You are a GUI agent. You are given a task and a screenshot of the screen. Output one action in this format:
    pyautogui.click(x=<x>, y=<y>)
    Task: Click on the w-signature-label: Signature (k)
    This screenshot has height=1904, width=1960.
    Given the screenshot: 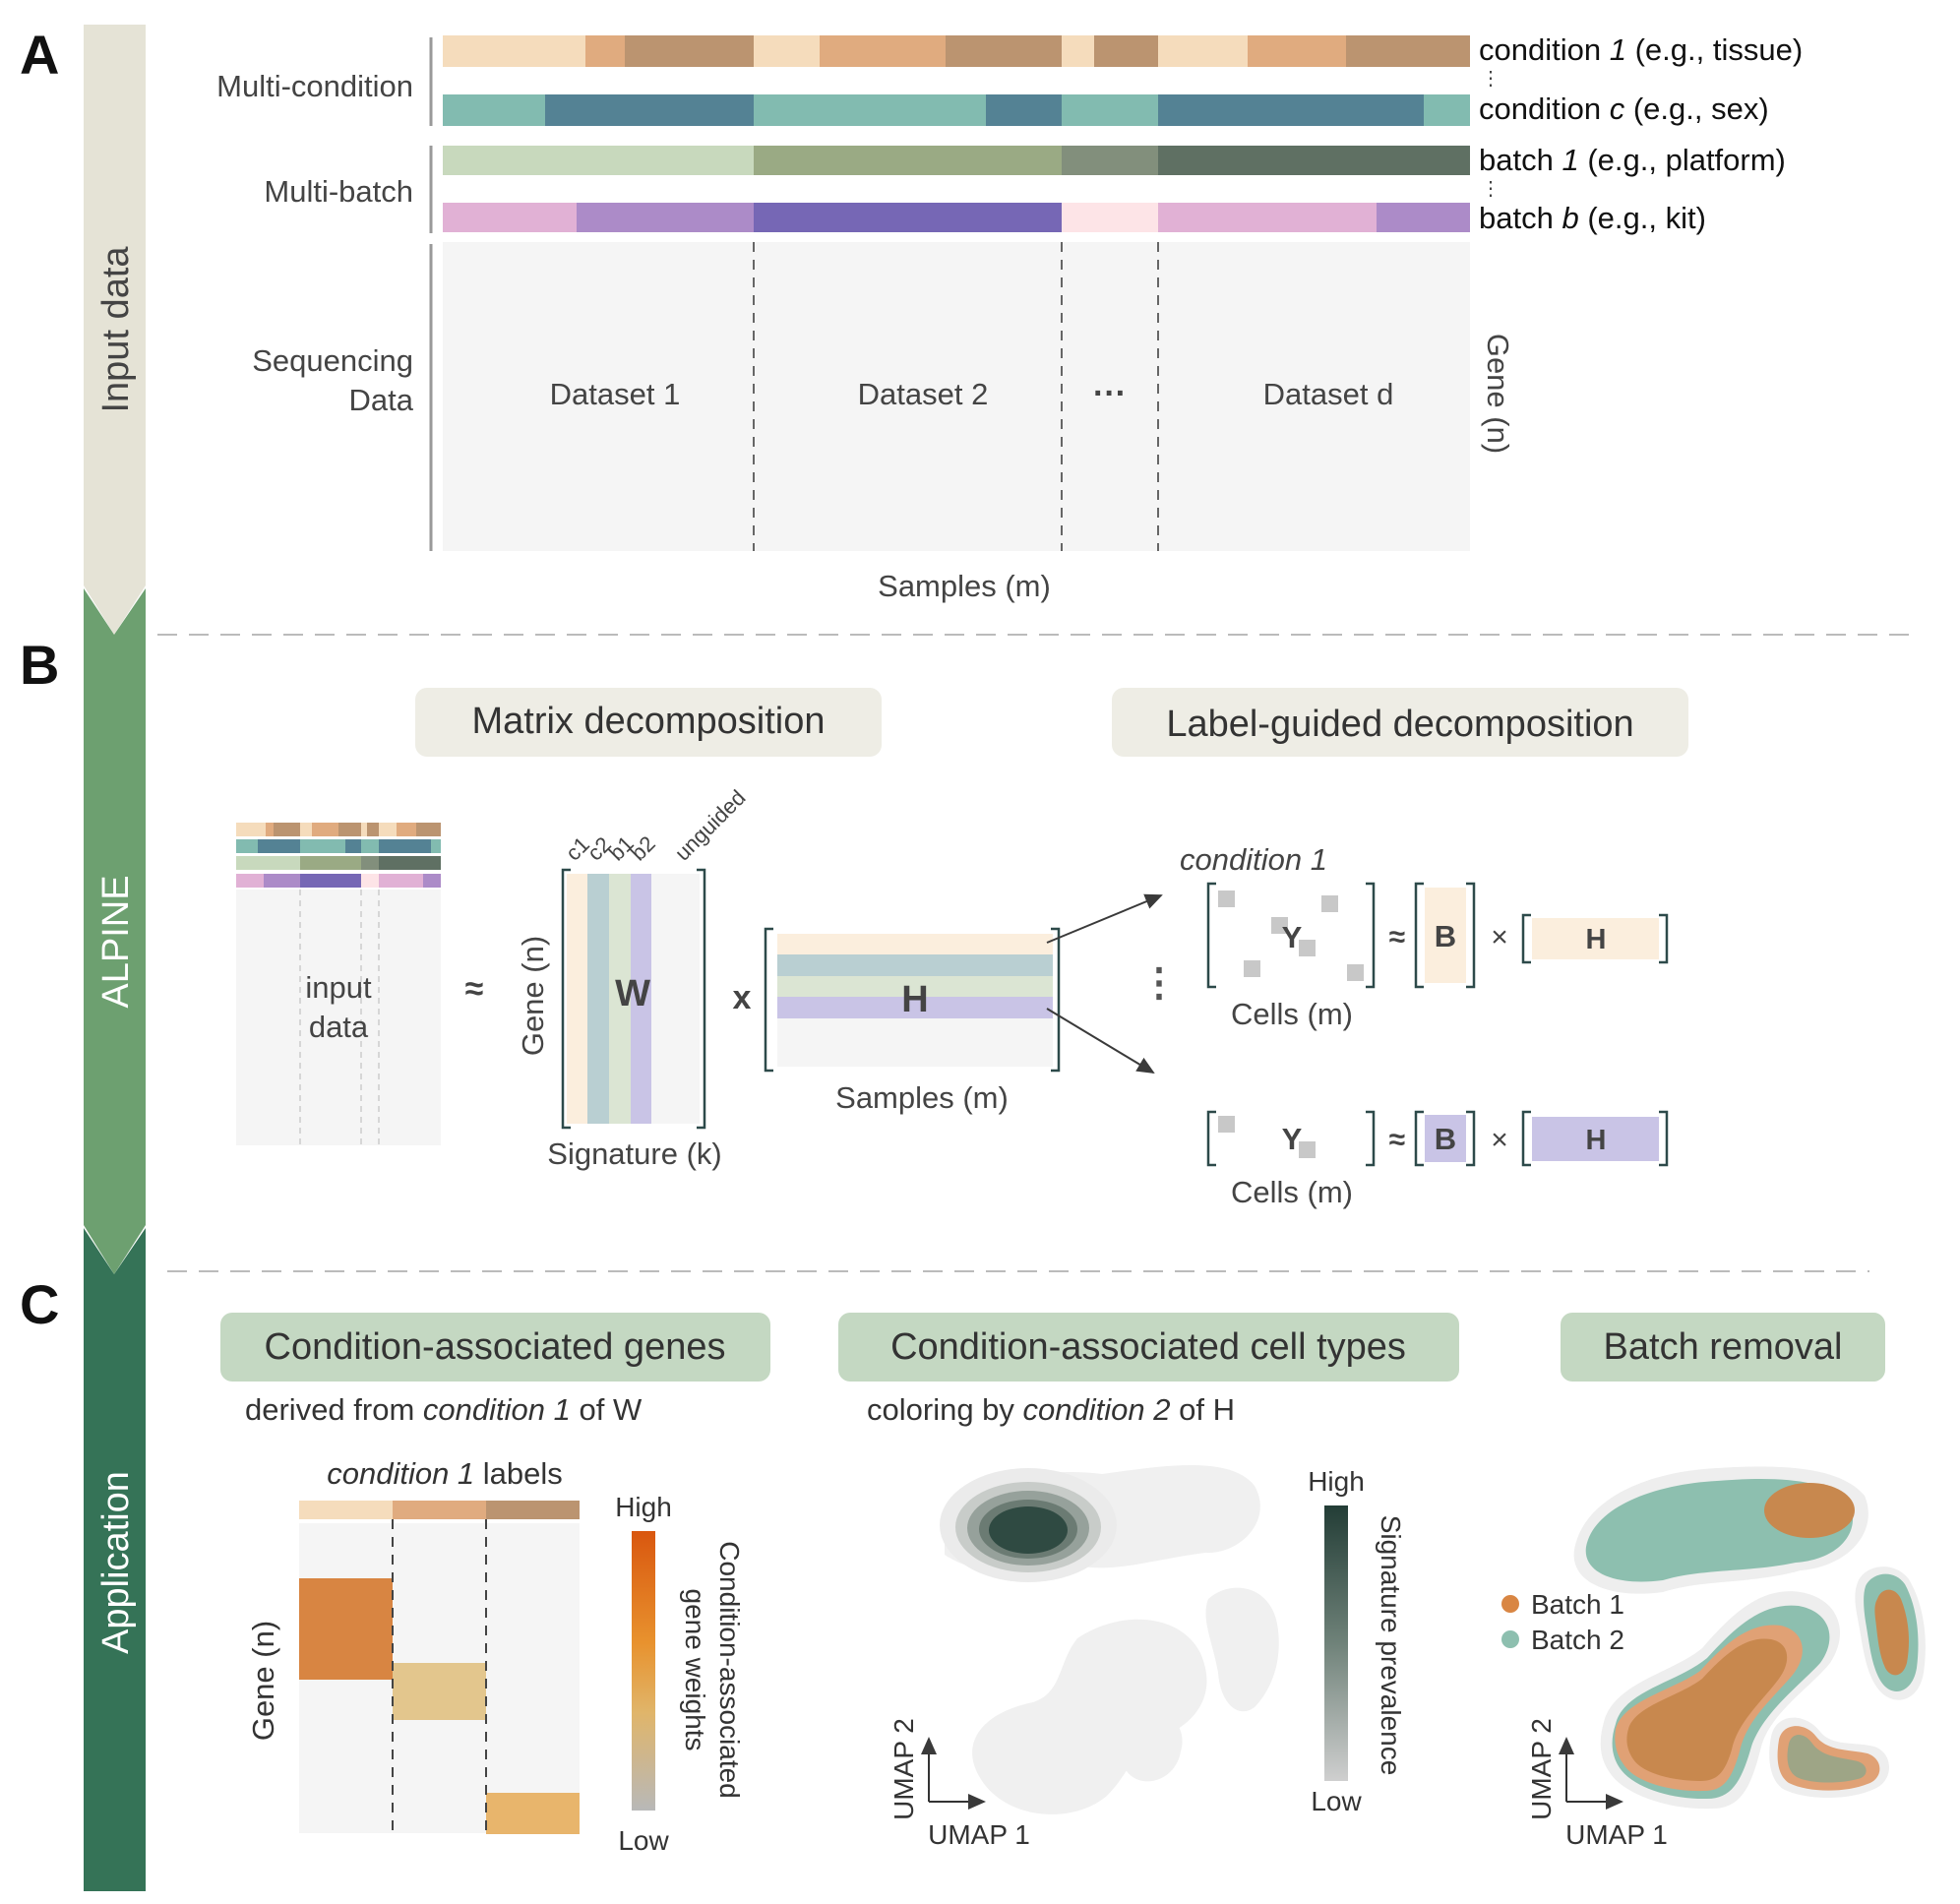 What is the action you would take?
    pyautogui.click(x=634, y=1153)
    